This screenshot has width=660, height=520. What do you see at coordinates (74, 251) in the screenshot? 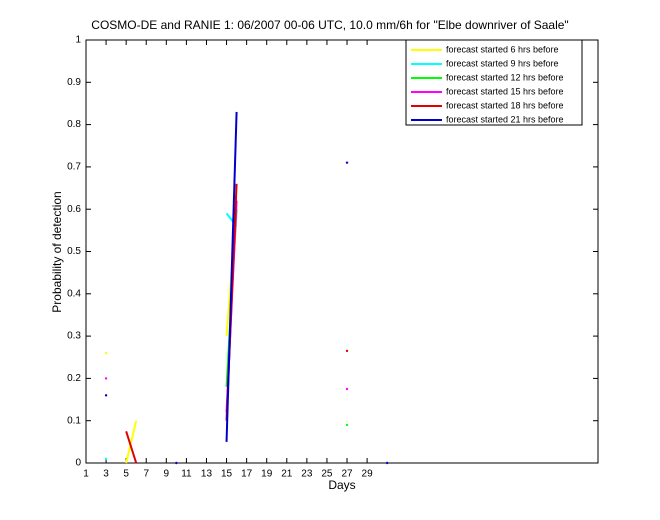
I see `y-tick-label: 0.5` at bounding box center [74, 251].